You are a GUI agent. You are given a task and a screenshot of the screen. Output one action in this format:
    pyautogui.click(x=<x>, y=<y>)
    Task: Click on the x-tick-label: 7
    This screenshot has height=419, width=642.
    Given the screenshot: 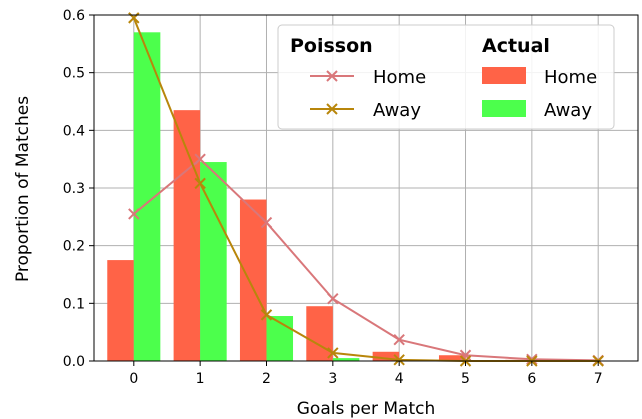 What is the action you would take?
    pyautogui.click(x=598, y=379)
    